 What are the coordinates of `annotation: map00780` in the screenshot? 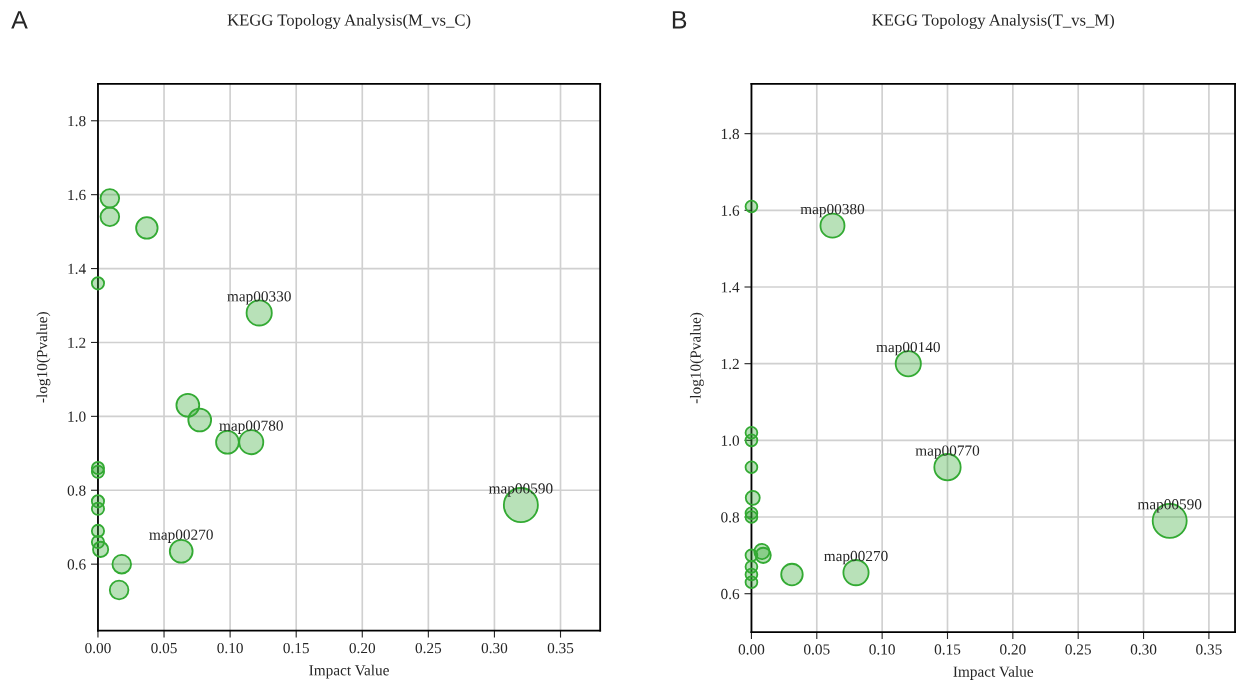 It's located at (251, 427).